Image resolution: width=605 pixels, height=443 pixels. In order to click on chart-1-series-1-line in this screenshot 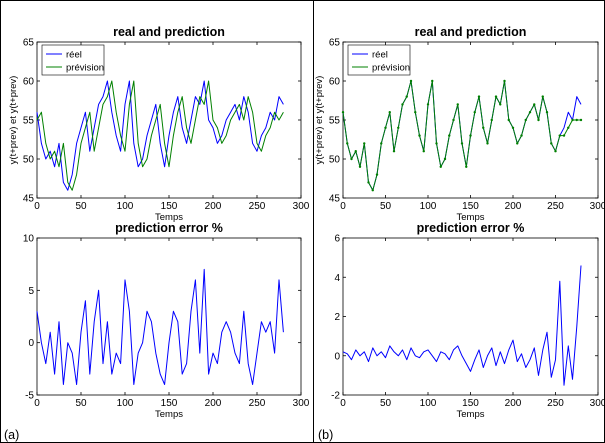, I will do `click(160, 135)`.